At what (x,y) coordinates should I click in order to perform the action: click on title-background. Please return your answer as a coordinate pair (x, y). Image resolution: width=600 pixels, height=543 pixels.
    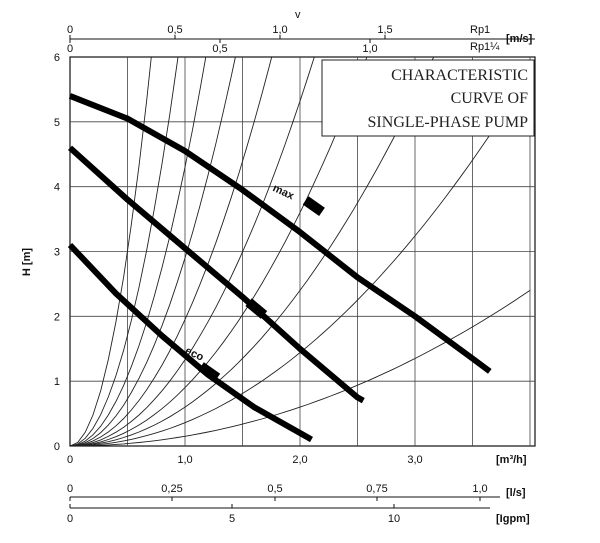
    Looking at the image, I should click on (428, 98).